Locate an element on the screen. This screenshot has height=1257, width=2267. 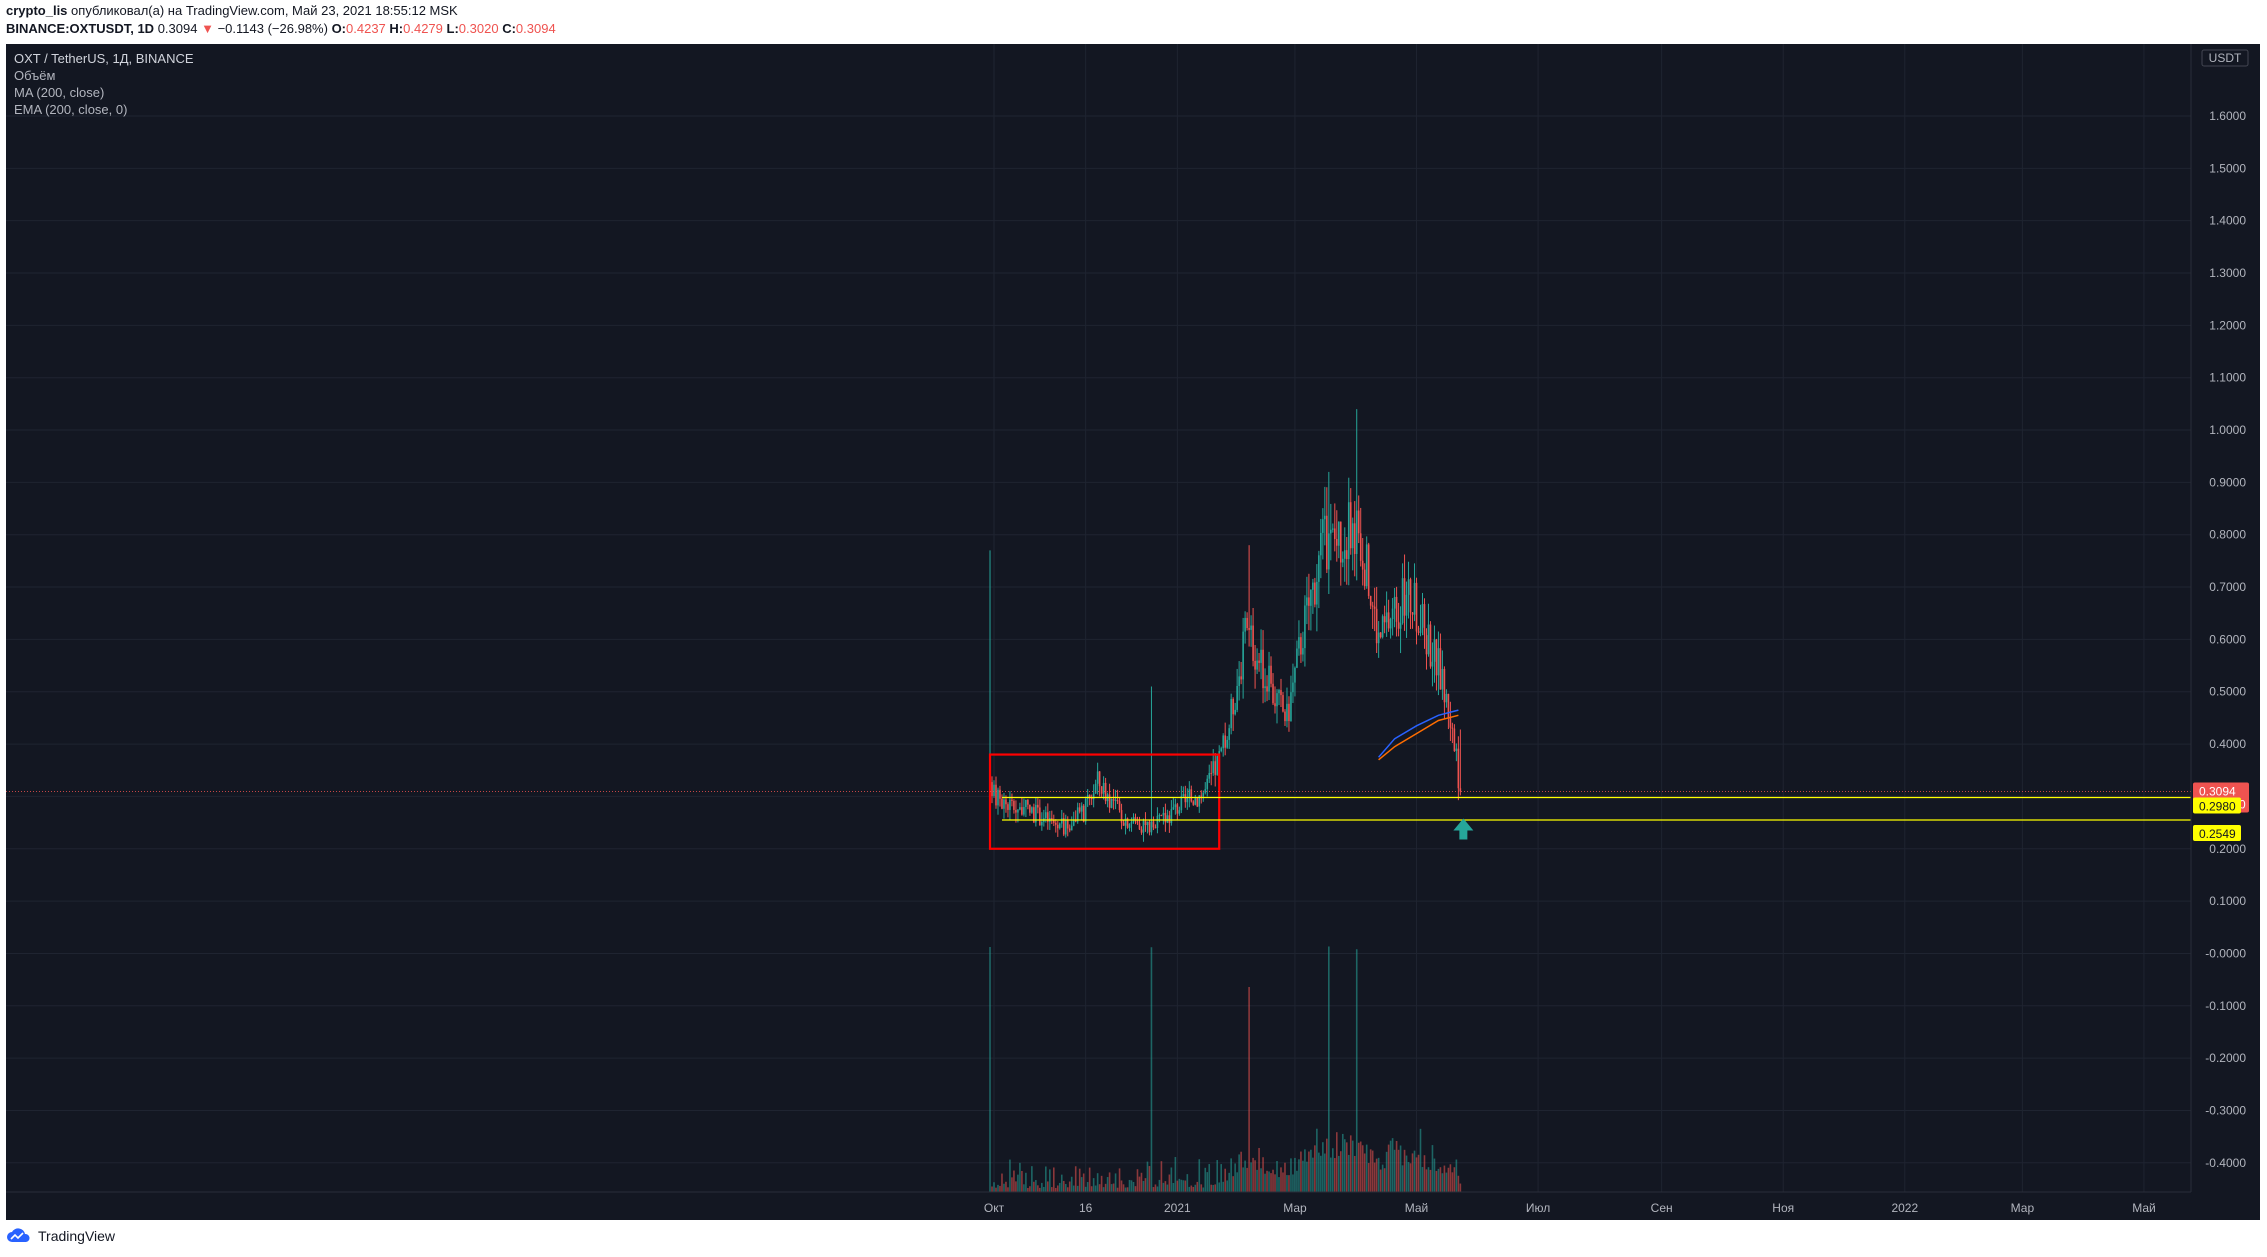
price-tick-label: 1.0000 is located at coordinates (2227, 430).